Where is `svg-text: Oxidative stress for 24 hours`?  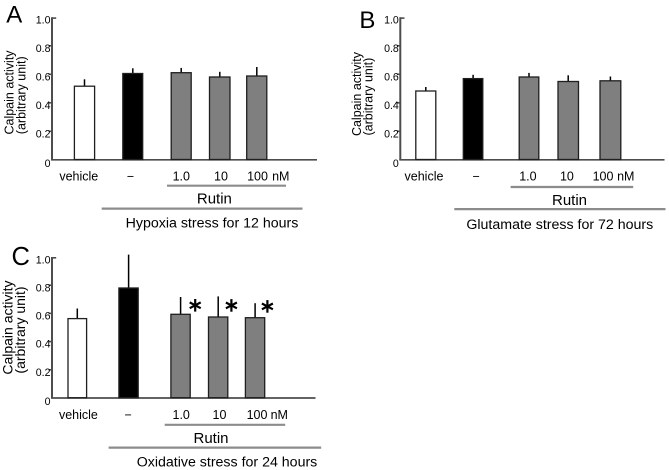 svg-text: Oxidative stress for 24 hours is located at coordinates (227, 462).